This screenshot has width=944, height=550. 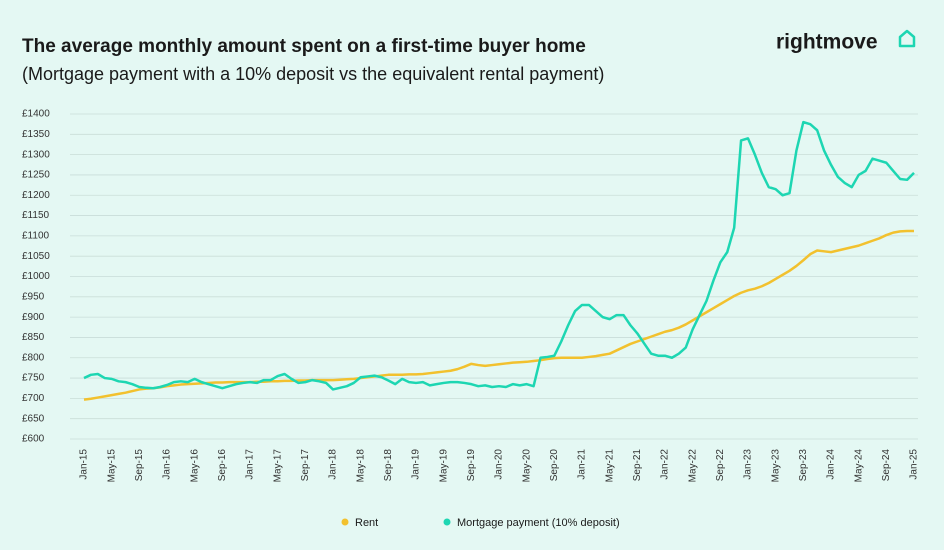 I want to click on x-tick-label: Sep-16, so click(x=222, y=465).